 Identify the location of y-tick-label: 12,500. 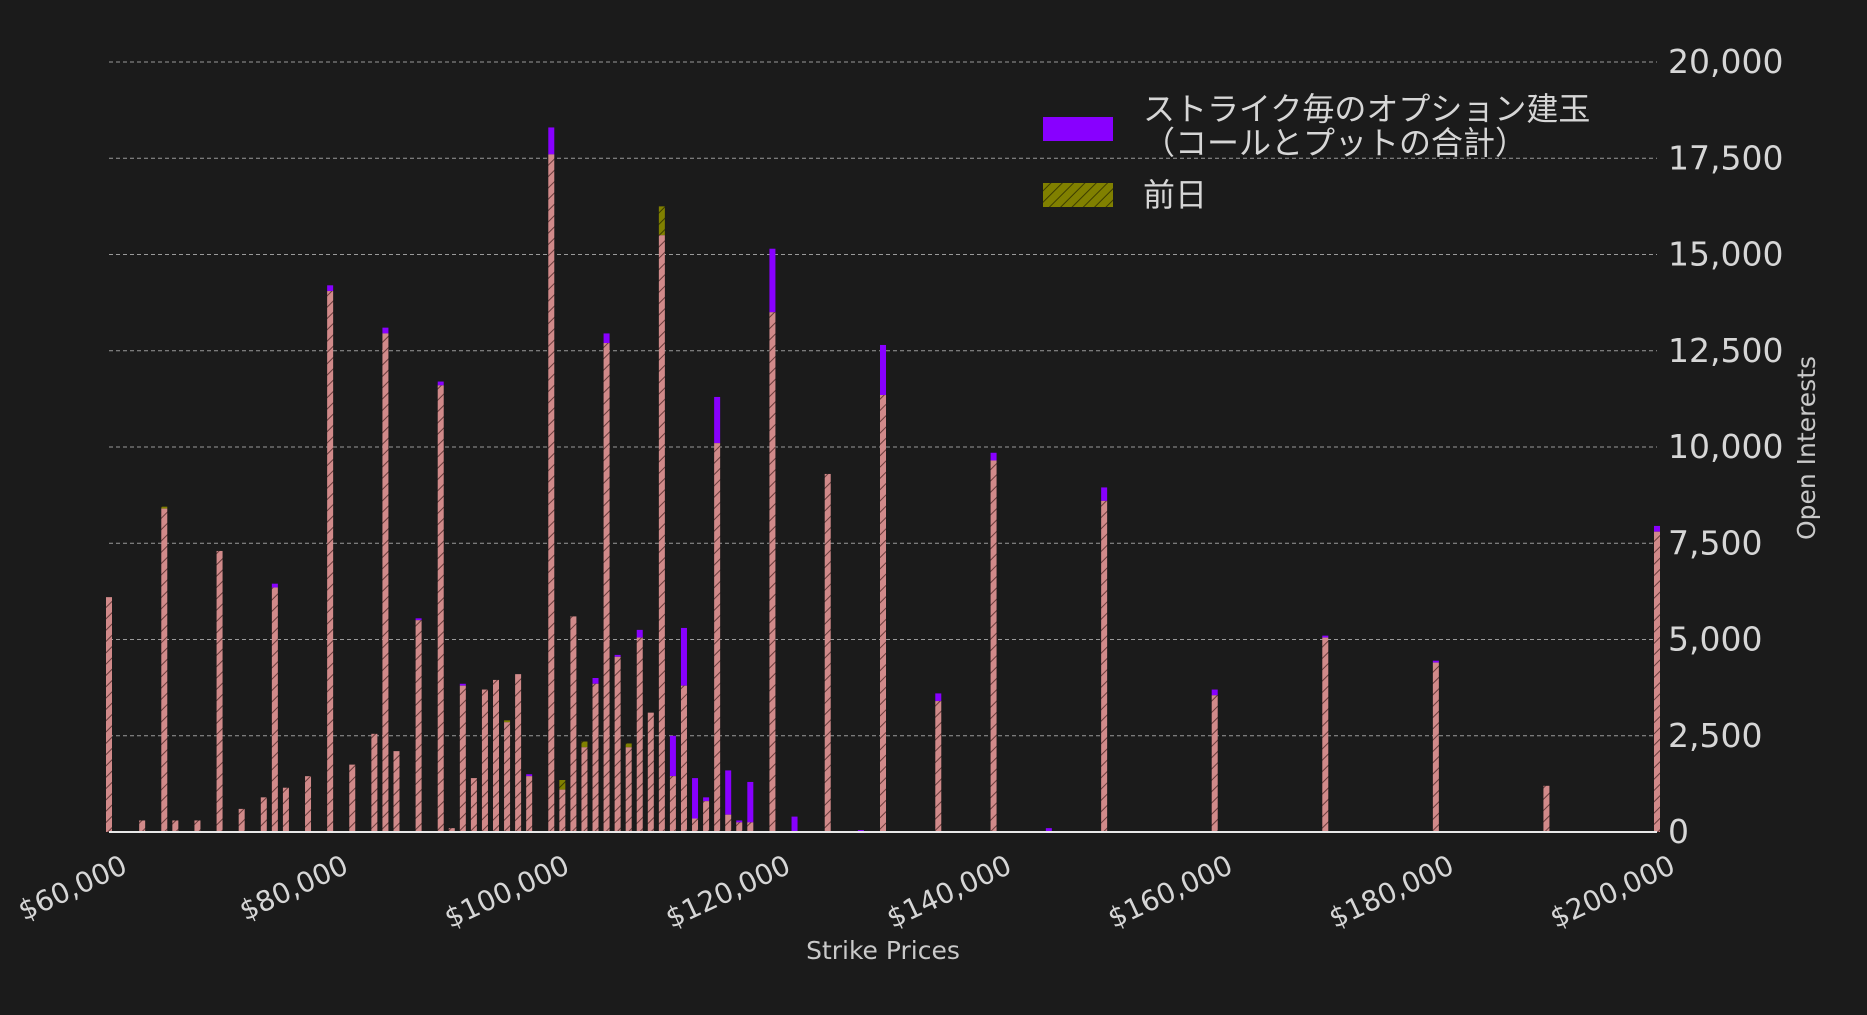
(1725, 350).